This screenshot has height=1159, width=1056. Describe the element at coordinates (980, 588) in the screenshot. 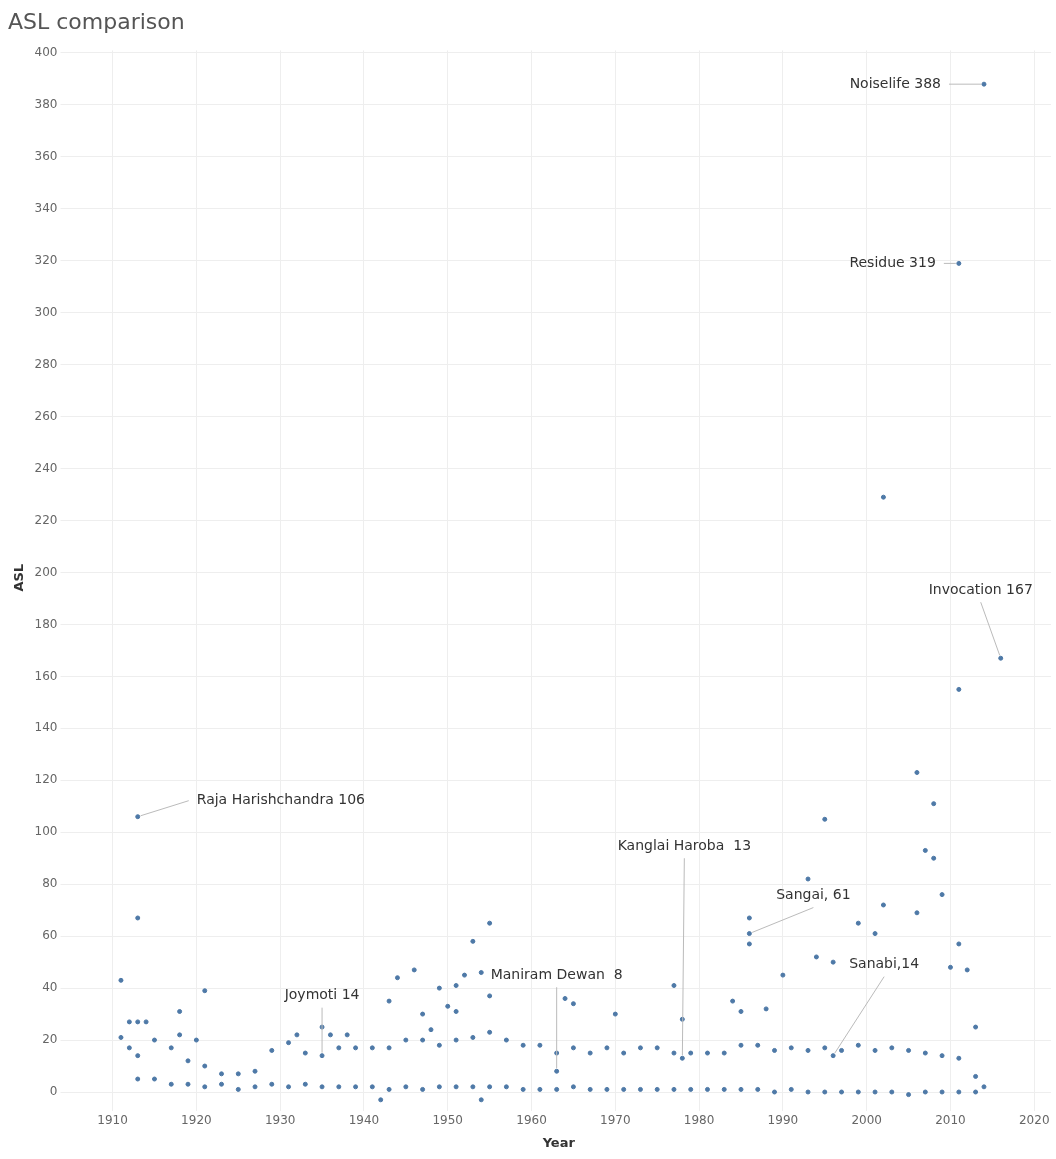

I see `annotation: Invocation 167` at that location.